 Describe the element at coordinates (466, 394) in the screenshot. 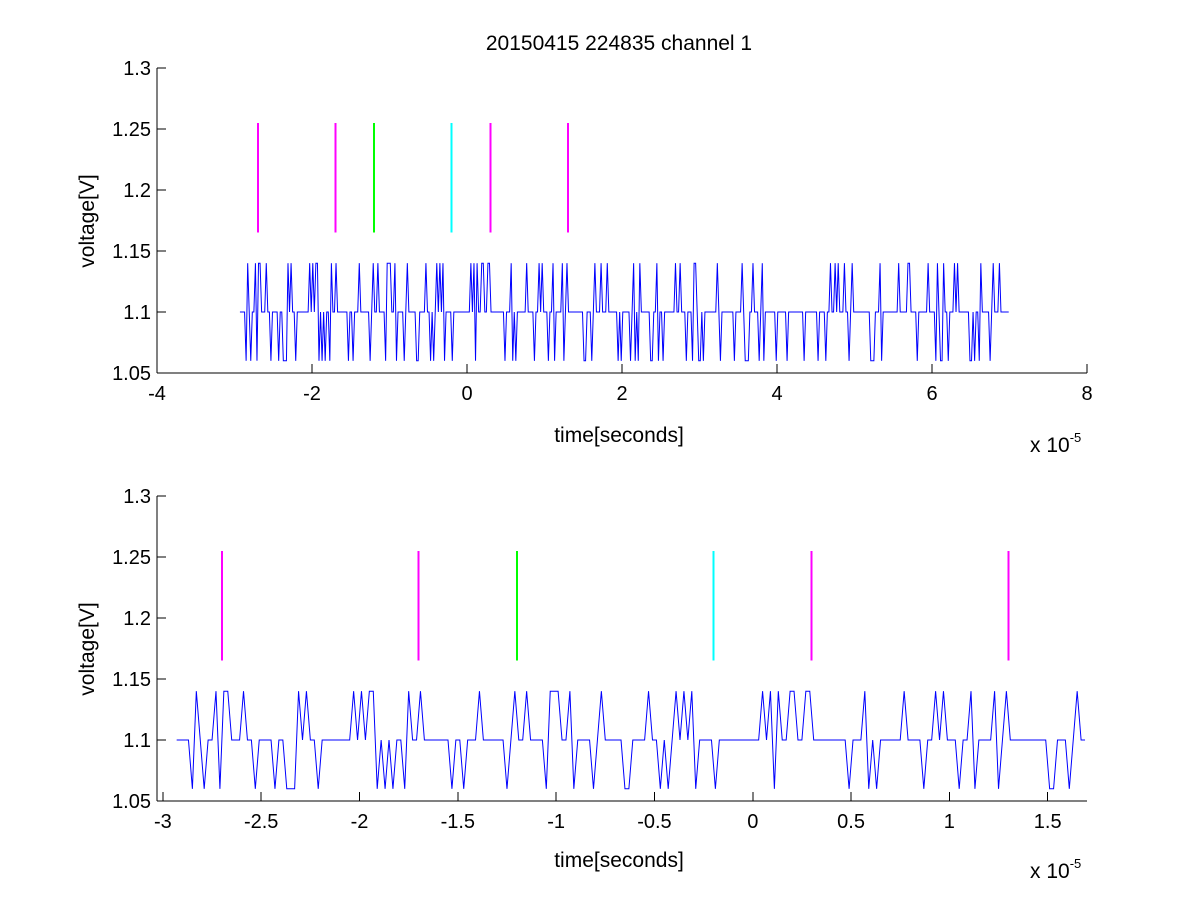

I see `top-plot-xtick-label: 0` at that location.